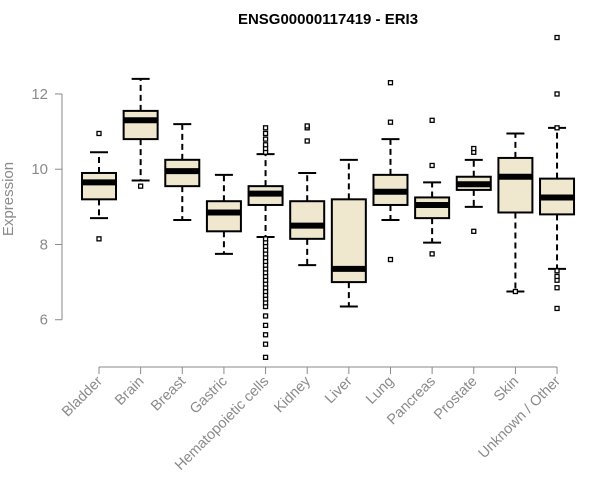 The image size is (600, 500). Describe the element at coordinates (44, 244) in the screenshot. I see `y-tick-label: 8` at that location.